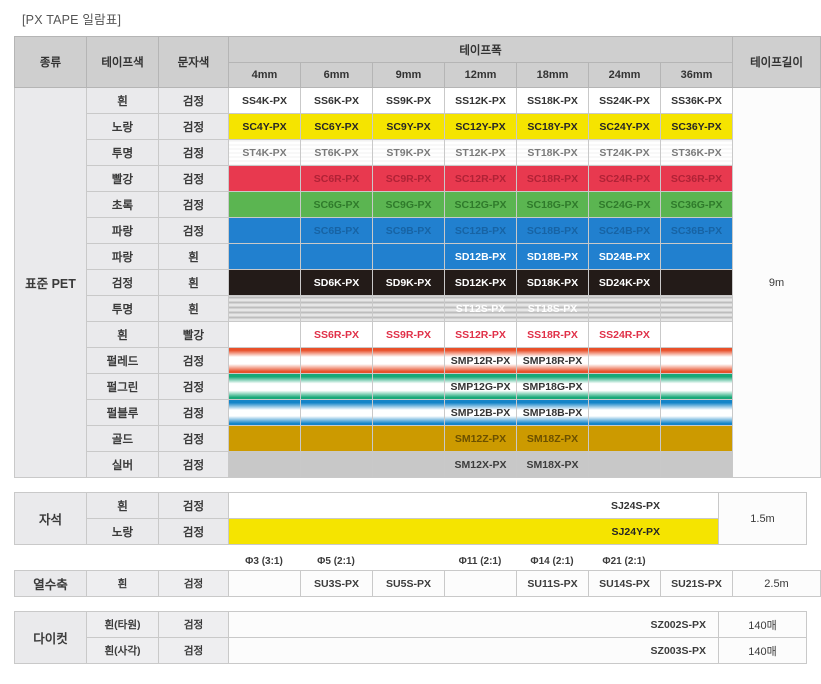 The image size is (821, 684). What do you see at coordinates (336, 334) in the screenshot?
I see `product-code-cell: SS6R-PX` at bounding box center [336, 334].